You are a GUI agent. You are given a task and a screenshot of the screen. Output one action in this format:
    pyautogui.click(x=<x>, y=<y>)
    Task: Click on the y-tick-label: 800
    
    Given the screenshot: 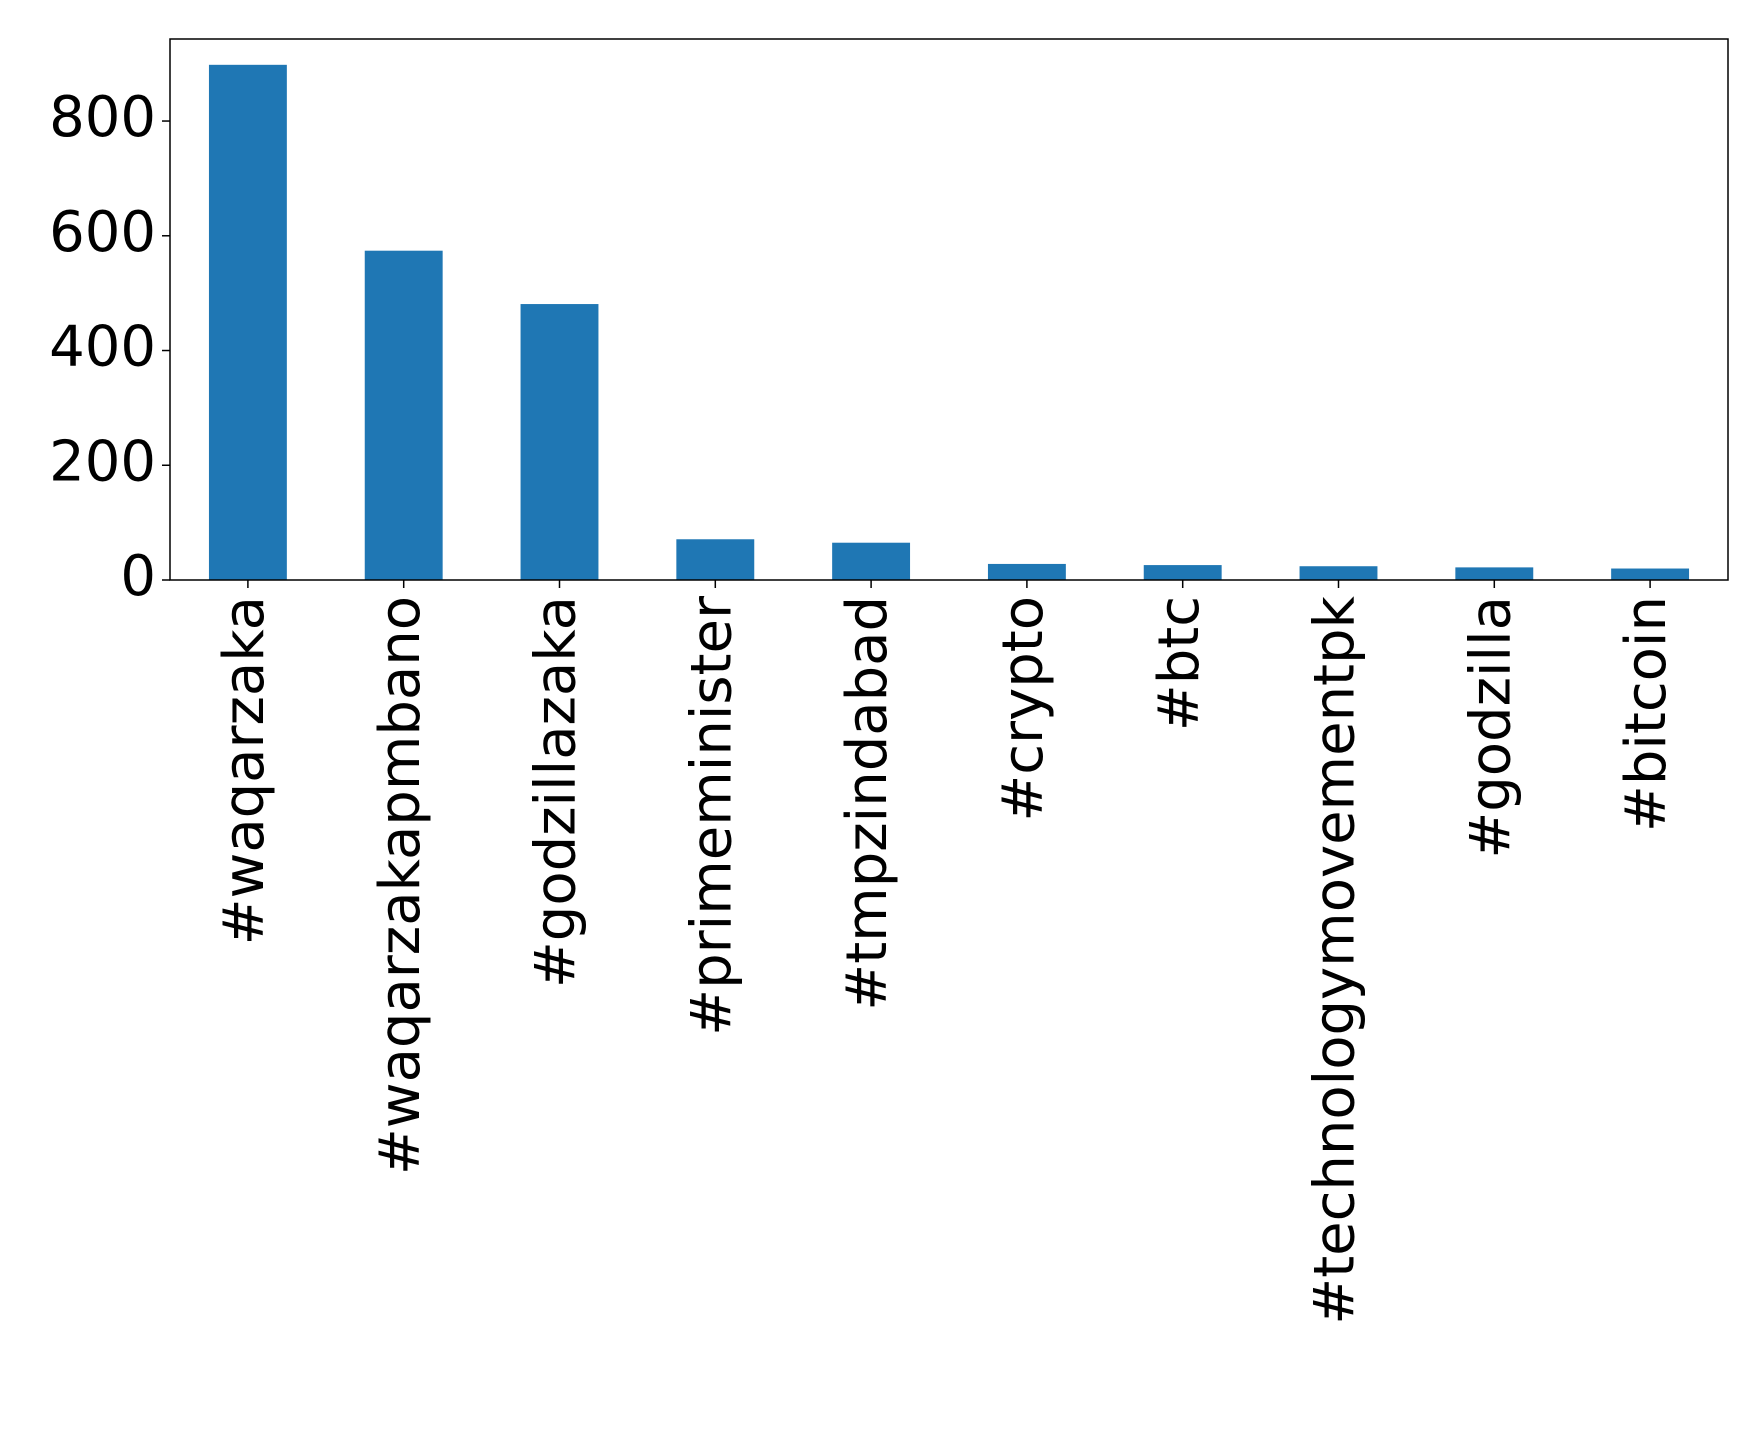 What is the action you would take?
    pyautogui.click(x=102, y=117)
    